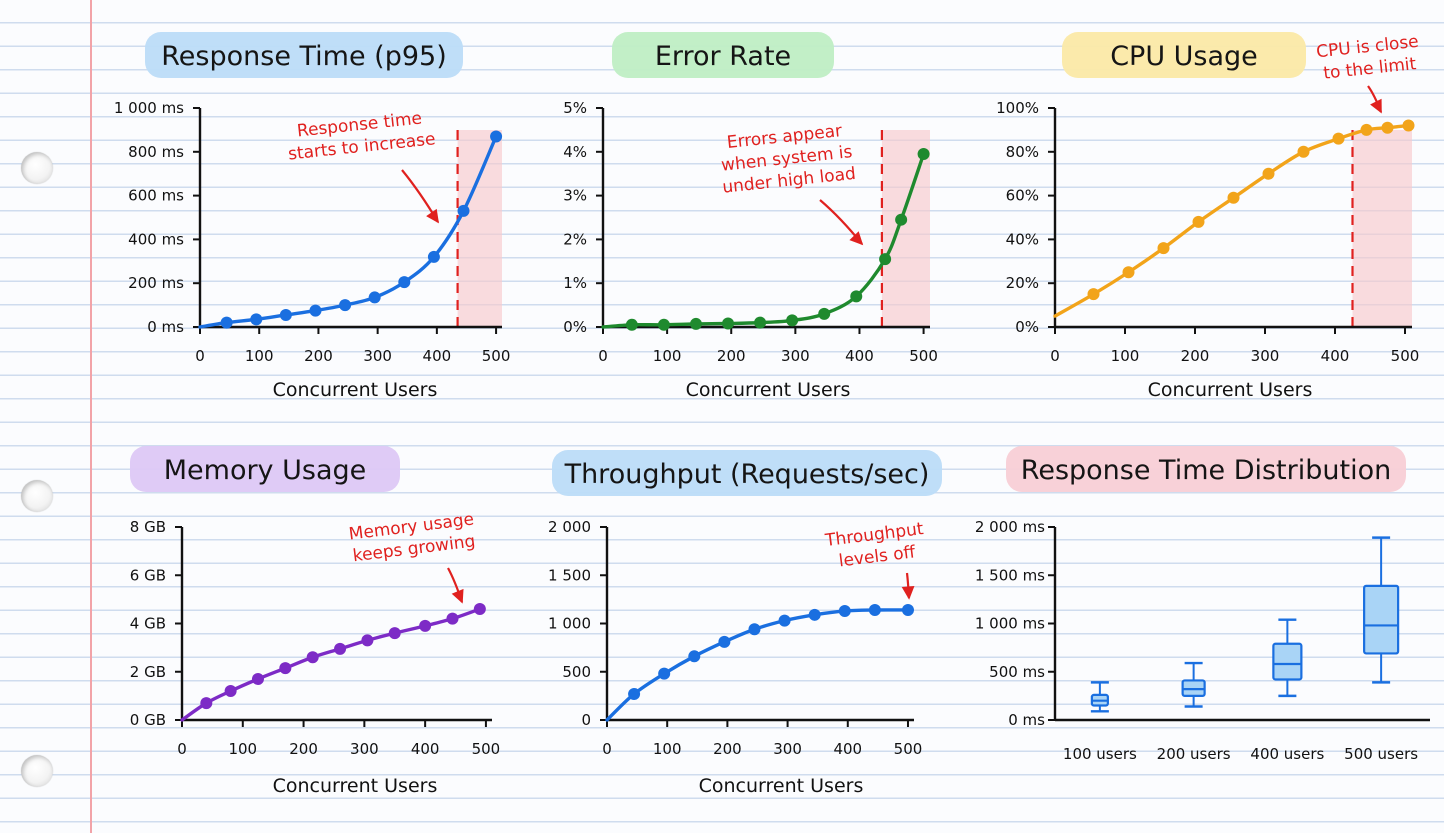  I want to click on y-tick-label: 600 ms, so click(156, 196).